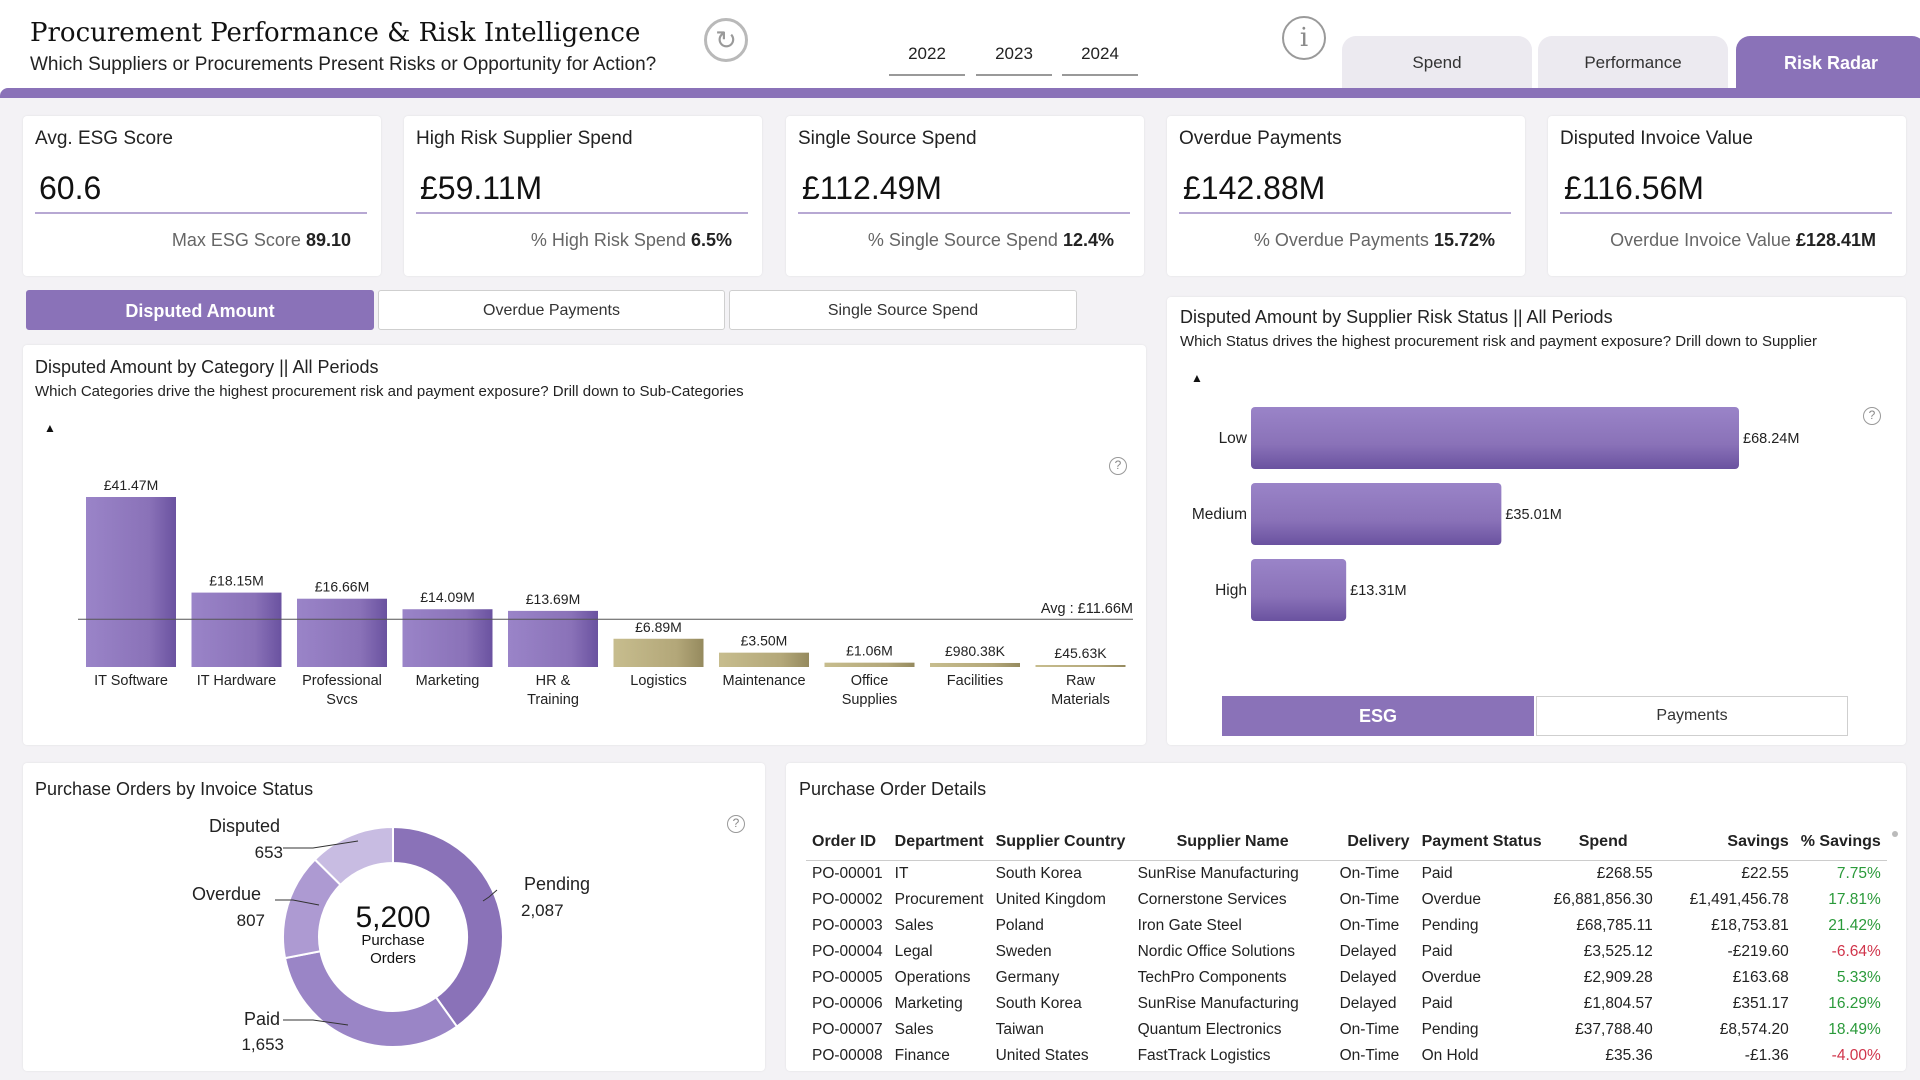 The height and width of the screenshot is (1080, 1920). Describe the element at coordinates (1858, 873) in the screenshot. I see `table-cell: 7.75%` at that location.